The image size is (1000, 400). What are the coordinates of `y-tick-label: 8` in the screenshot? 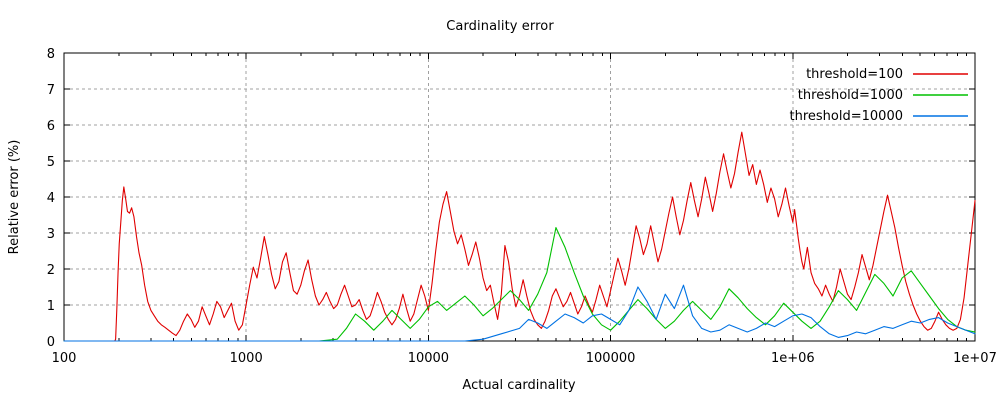 It's located at (51, 54).